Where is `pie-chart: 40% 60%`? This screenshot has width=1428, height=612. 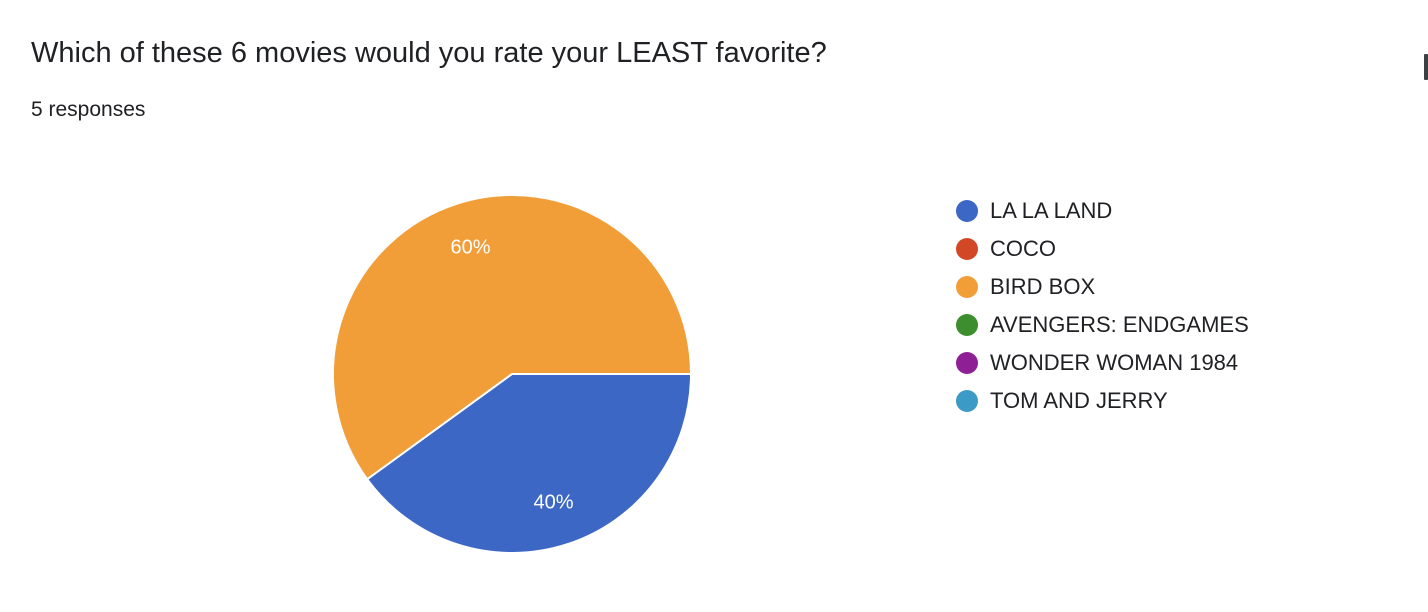
pie-chart: 40% 60% is located at coordinates (512, 374).